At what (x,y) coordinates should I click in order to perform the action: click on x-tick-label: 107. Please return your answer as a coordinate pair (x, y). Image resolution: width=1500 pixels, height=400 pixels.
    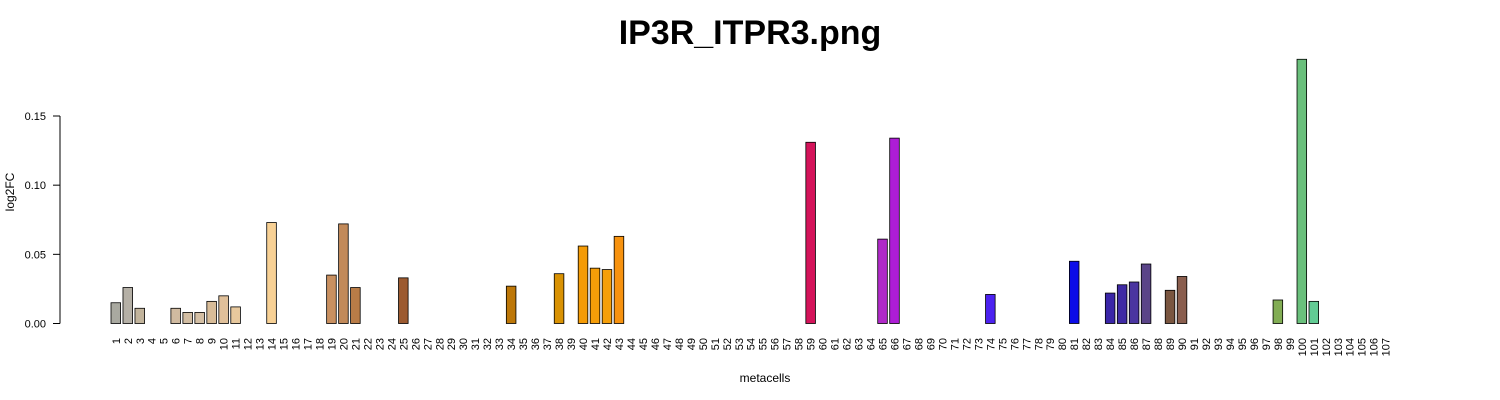
    Looking at the image, I should click on (1387, 347).